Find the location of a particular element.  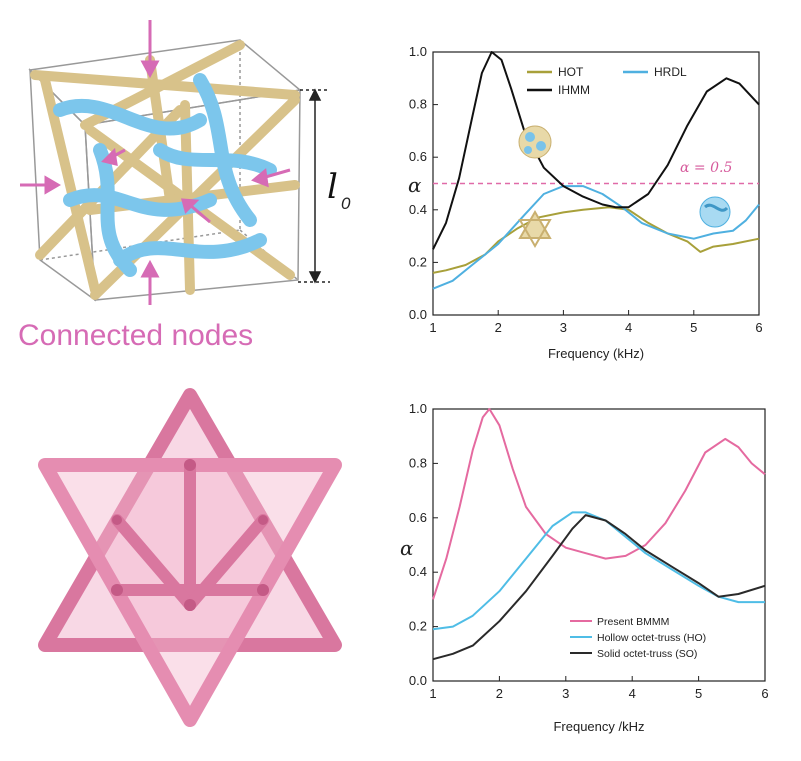

threshold-annotation: α = 0.5 is located at coordinates (706, 168).